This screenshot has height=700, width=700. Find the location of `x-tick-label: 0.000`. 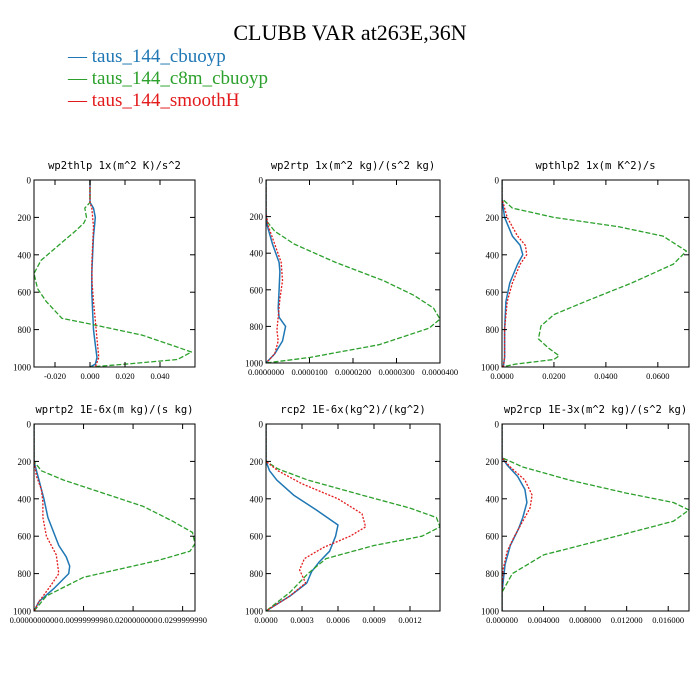

x-tick-label: 0.000 is located at coordinates (89, 376).